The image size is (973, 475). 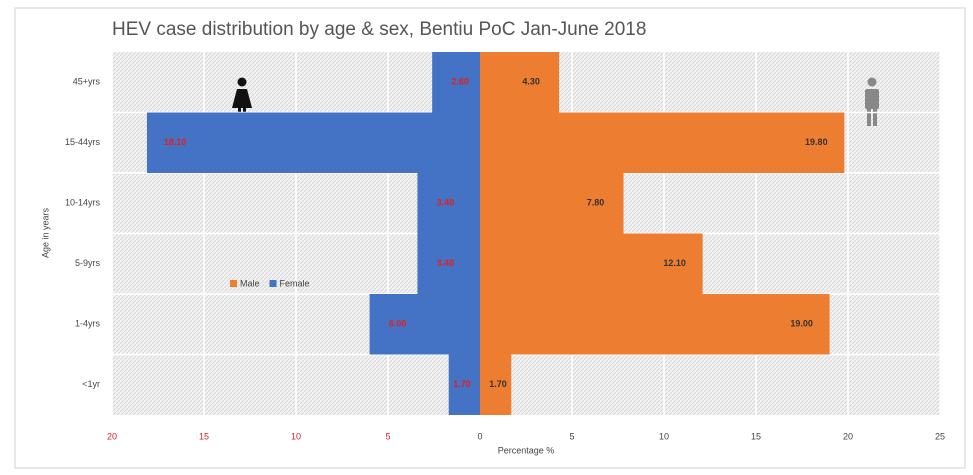 What do you see at coordinates (816, 142) in the screenshot?
I see `value-label: 19.80` at bounding box center [816, 142].